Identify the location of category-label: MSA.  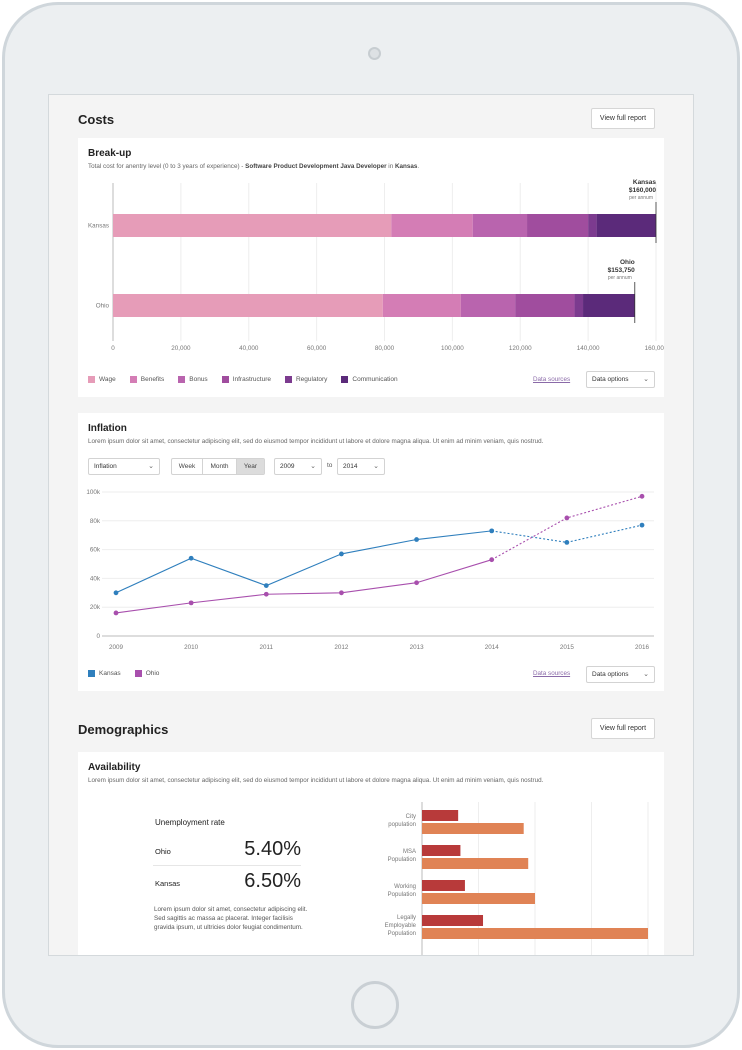
(409, 852).